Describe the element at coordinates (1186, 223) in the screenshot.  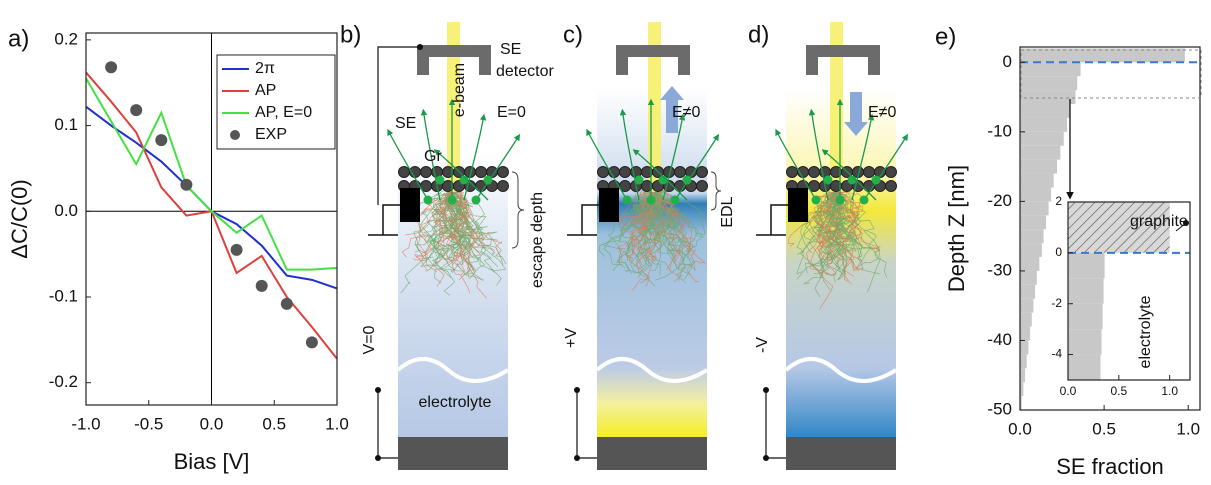
I see `annotation-dot` at that location.